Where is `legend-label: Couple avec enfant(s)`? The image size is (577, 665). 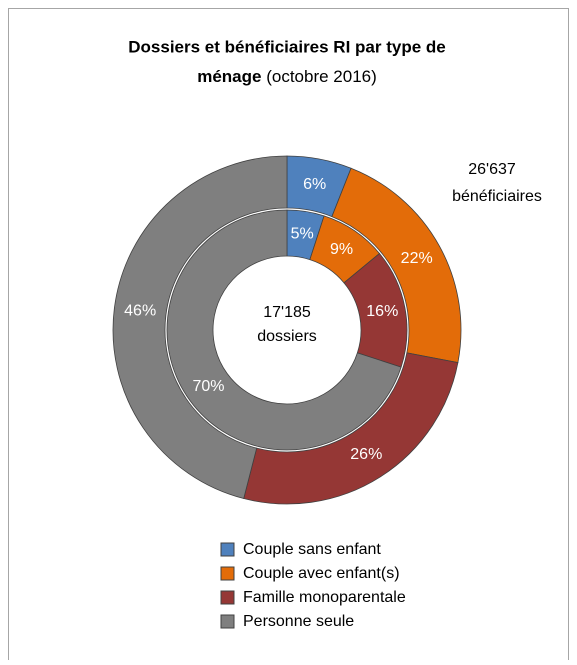 legend-label: Couple avec enfant(s) is located at coordinates (321, 573).